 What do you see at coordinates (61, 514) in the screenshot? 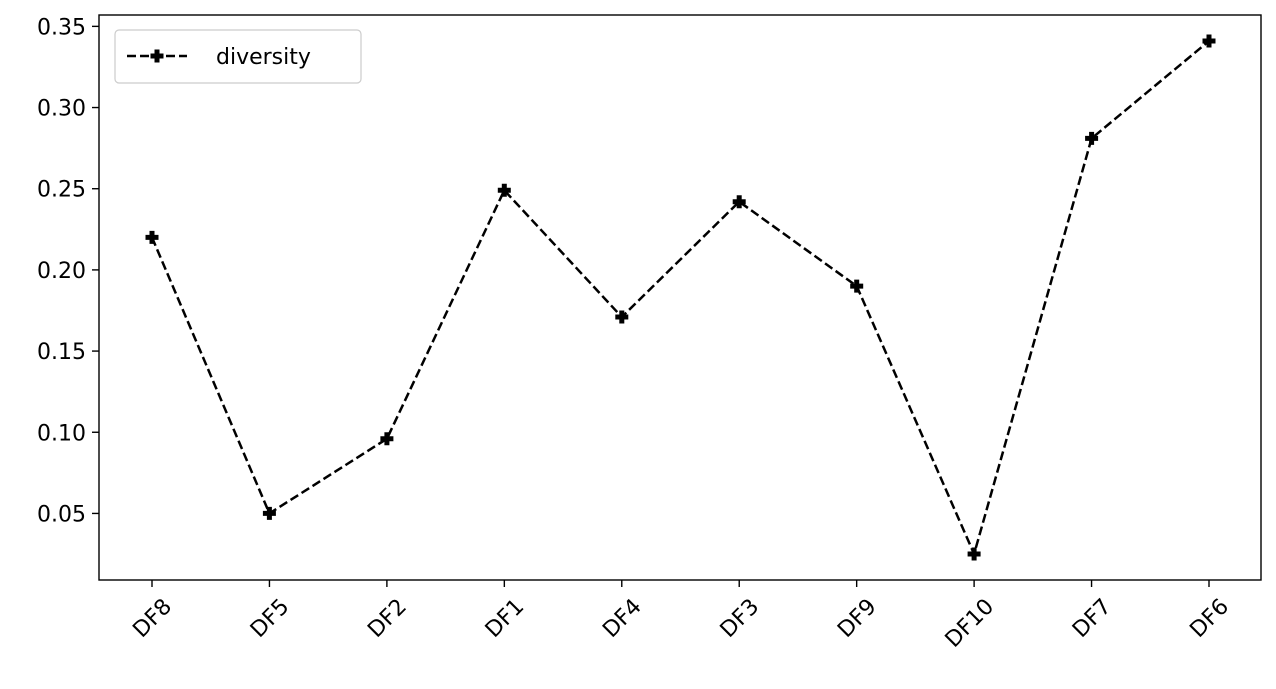
I see `y-tick-label: 0.05` at bounding box center [61, 514].